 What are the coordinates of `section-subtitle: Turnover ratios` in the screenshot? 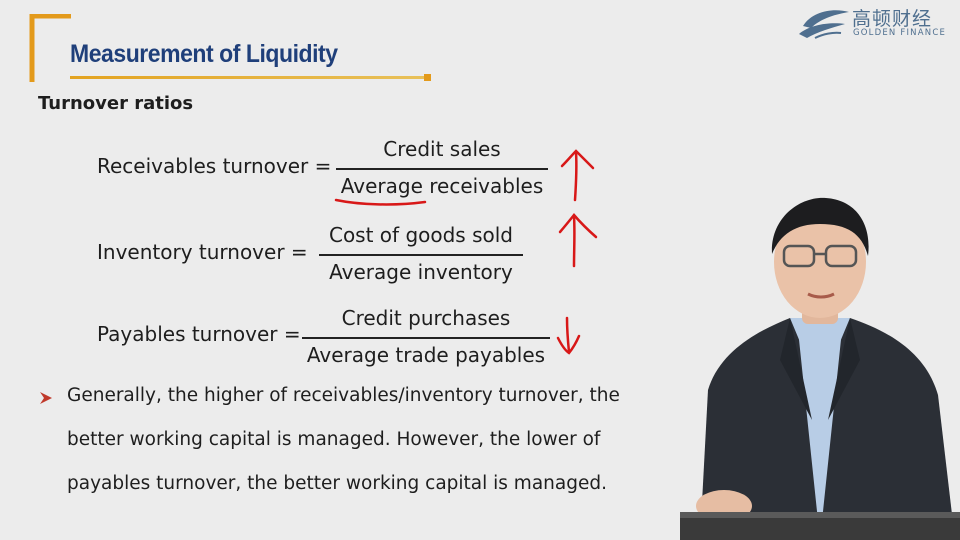 It's located at (116, 103).